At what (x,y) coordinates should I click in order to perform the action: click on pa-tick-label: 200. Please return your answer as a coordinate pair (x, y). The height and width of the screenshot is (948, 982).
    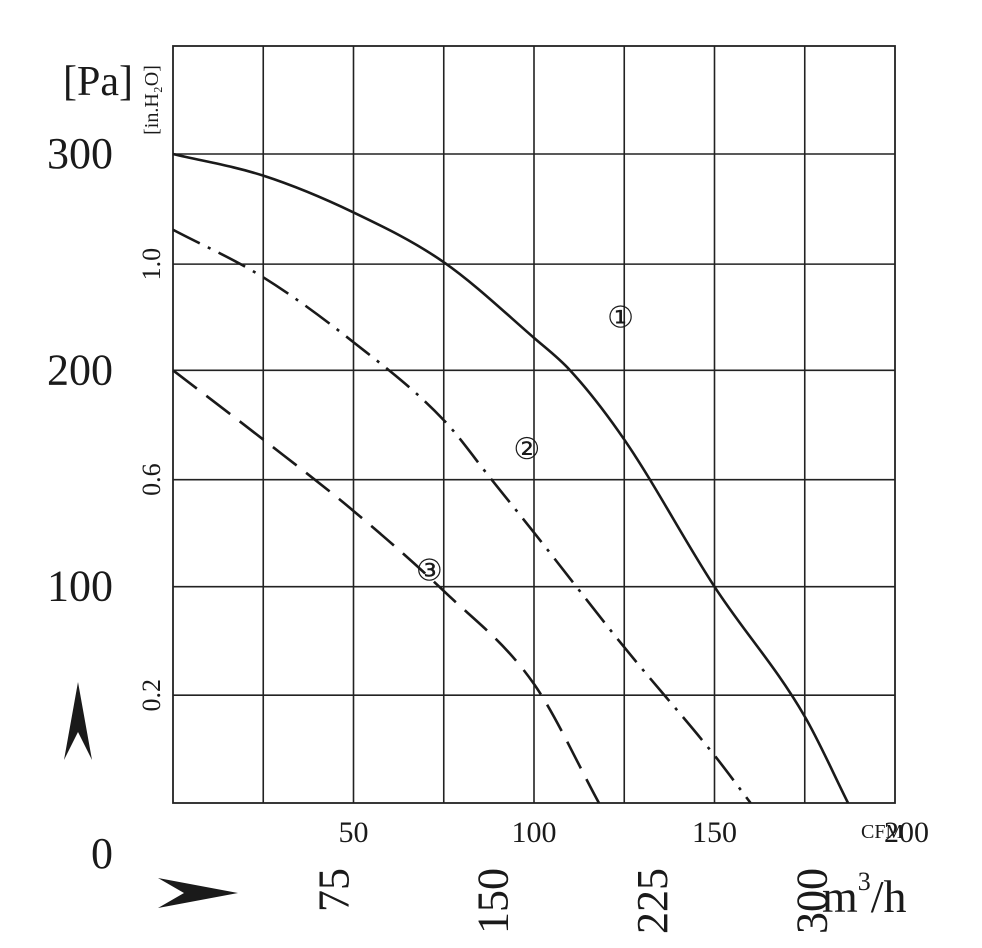
    Looking at the image, I should click on (80, 369).